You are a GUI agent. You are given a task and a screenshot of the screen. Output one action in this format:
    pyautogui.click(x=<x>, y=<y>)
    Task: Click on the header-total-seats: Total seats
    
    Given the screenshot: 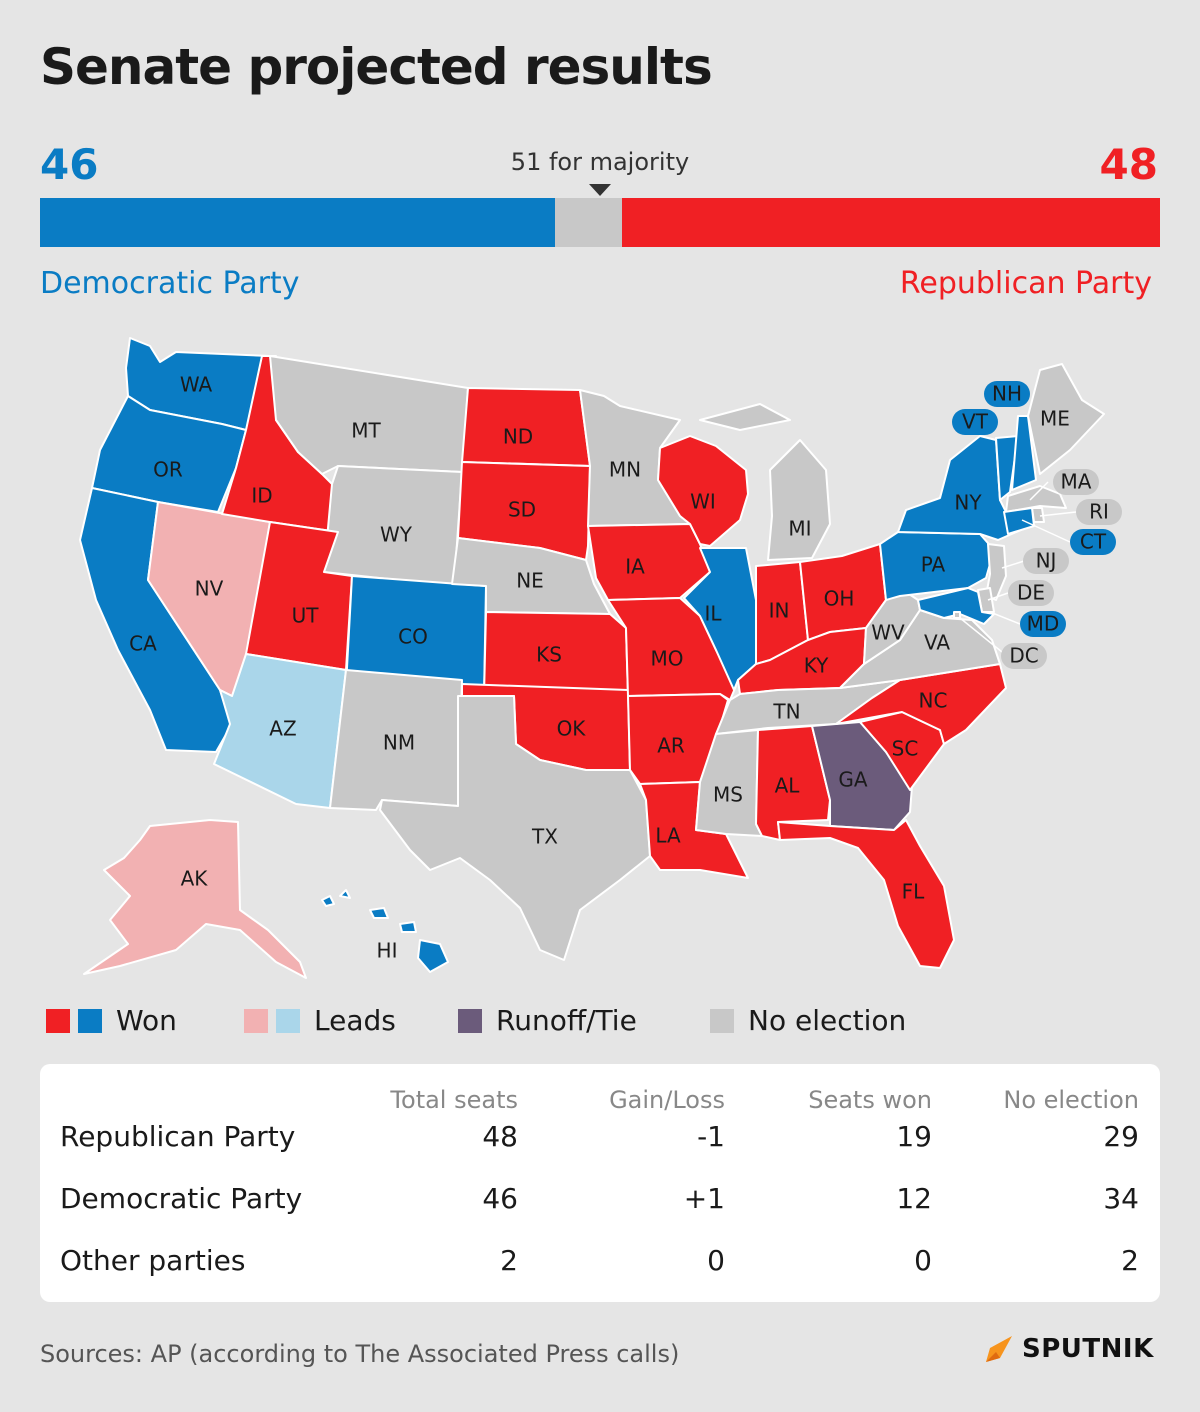 What is the action you would take?
    pyautogui.click(x=454, y=1100)
    